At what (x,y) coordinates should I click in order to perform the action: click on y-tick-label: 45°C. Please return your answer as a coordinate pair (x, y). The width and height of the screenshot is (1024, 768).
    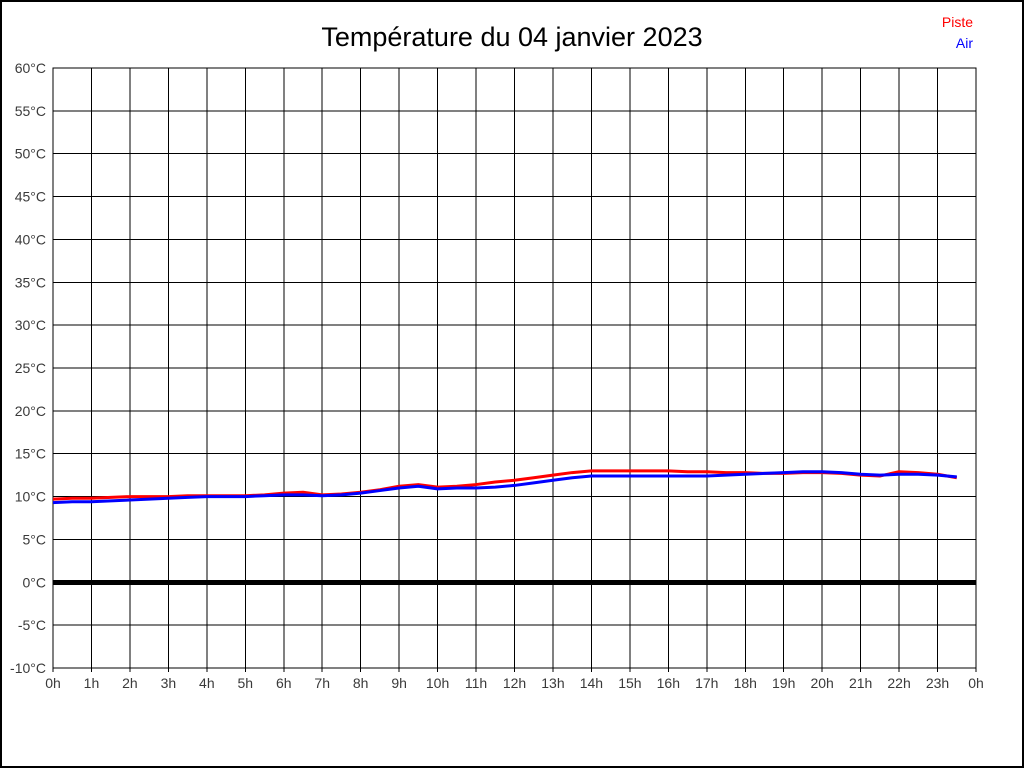
    Looking at the image, I should click on (30, 197).